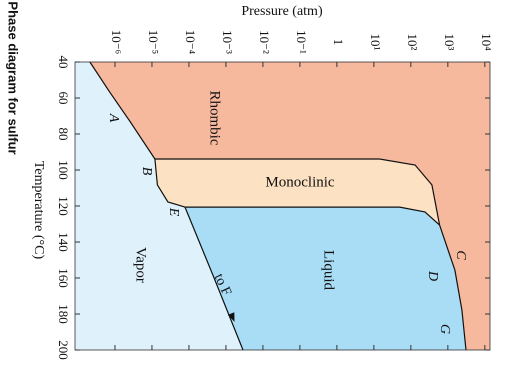 This screenshot has width=507, height=385. I want to click on point-label: D, so click(432, 275).